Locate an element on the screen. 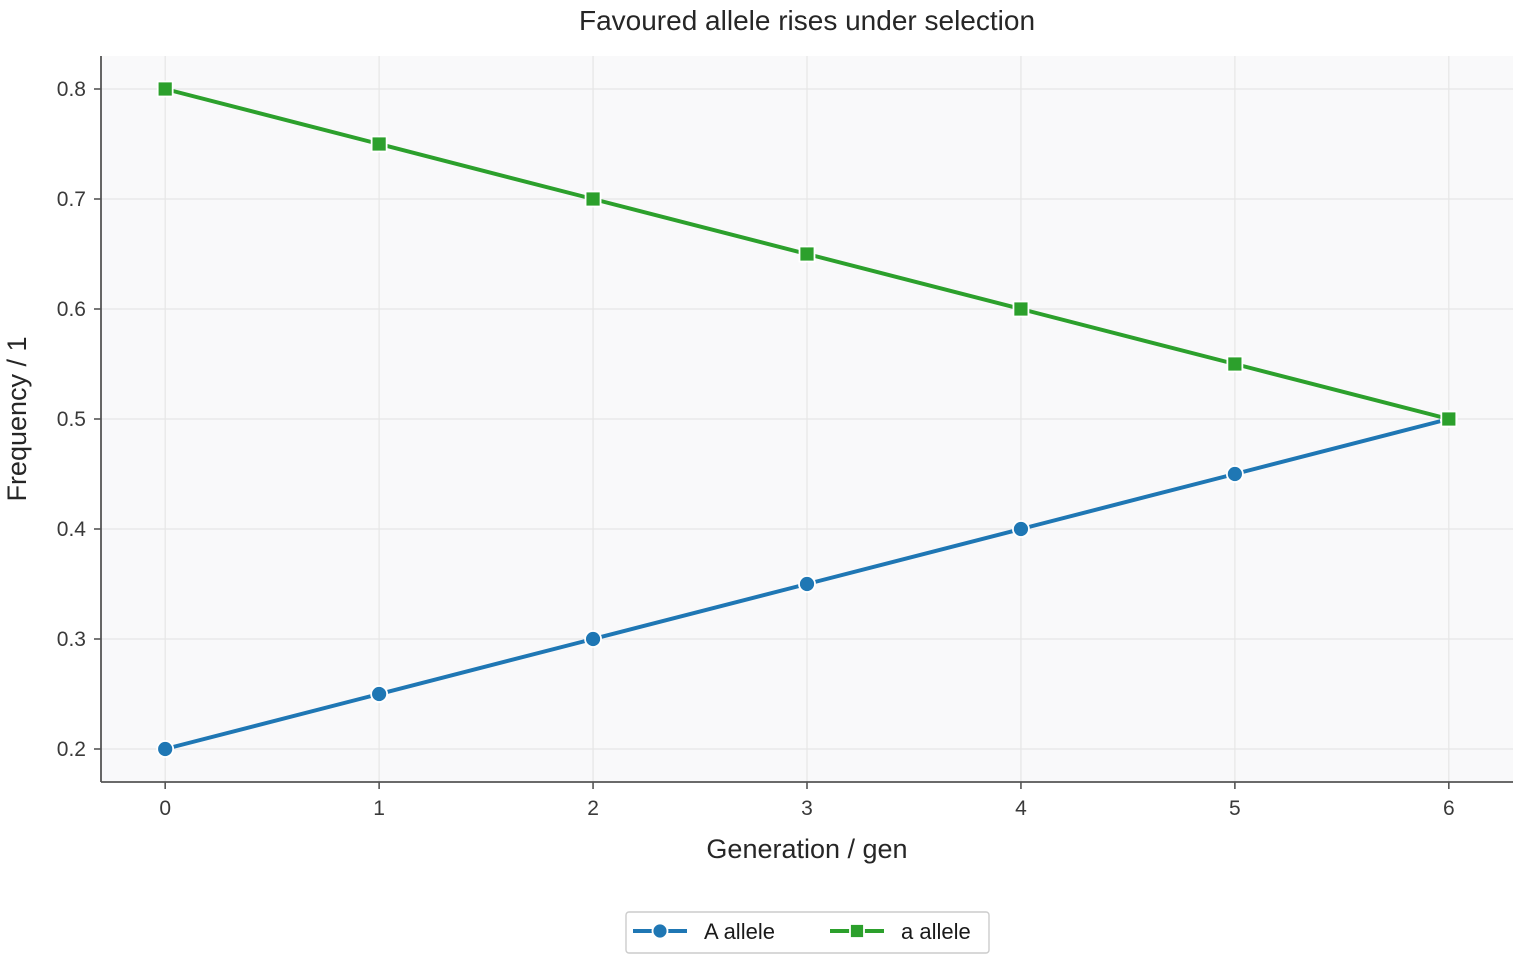 This screenshot has width=1520, height=960. x-tick-label: 4 is located at coordinates (1021, 808).